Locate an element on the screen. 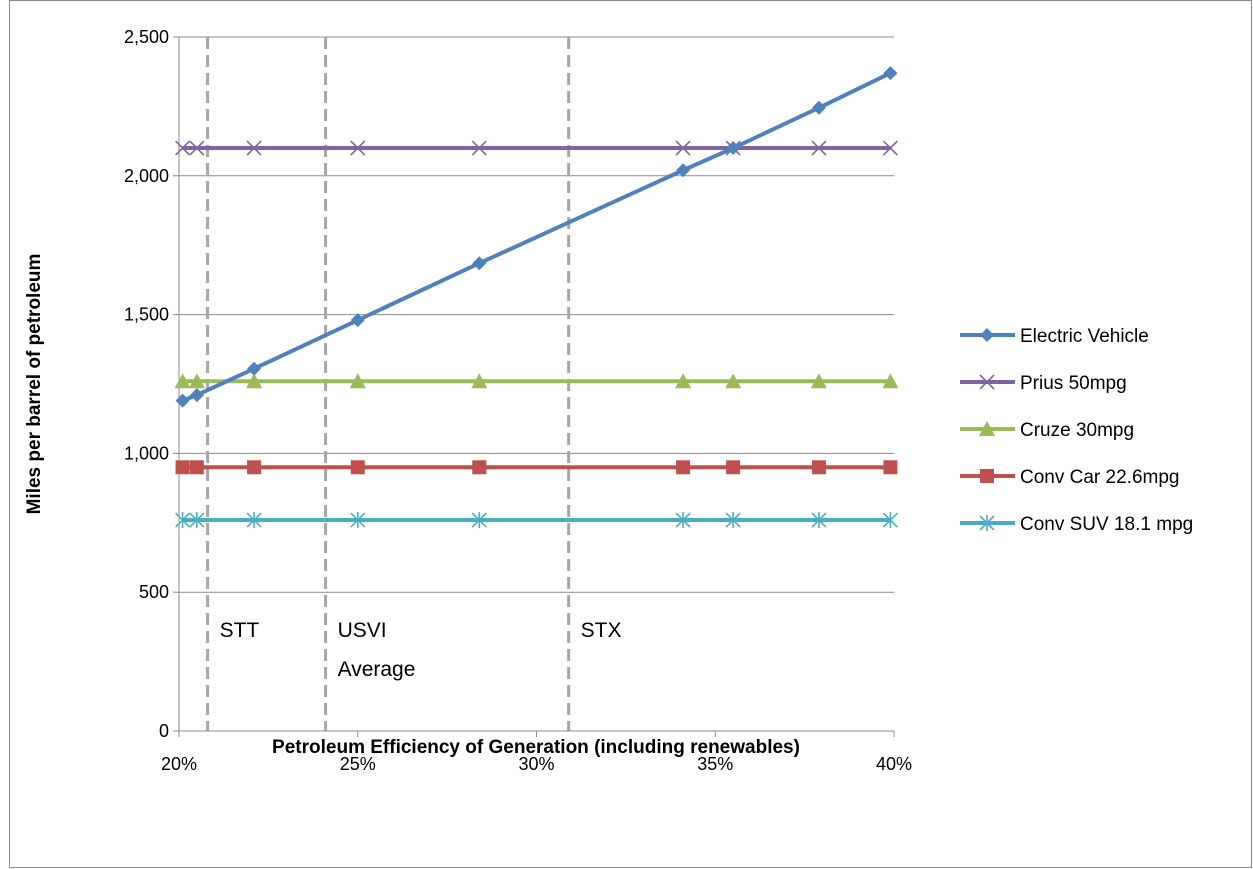 Image resolution: width=1253 pixels, height=869 pixels. legend-label: Cruze 30mpg is located at coordinates (1077, 430).